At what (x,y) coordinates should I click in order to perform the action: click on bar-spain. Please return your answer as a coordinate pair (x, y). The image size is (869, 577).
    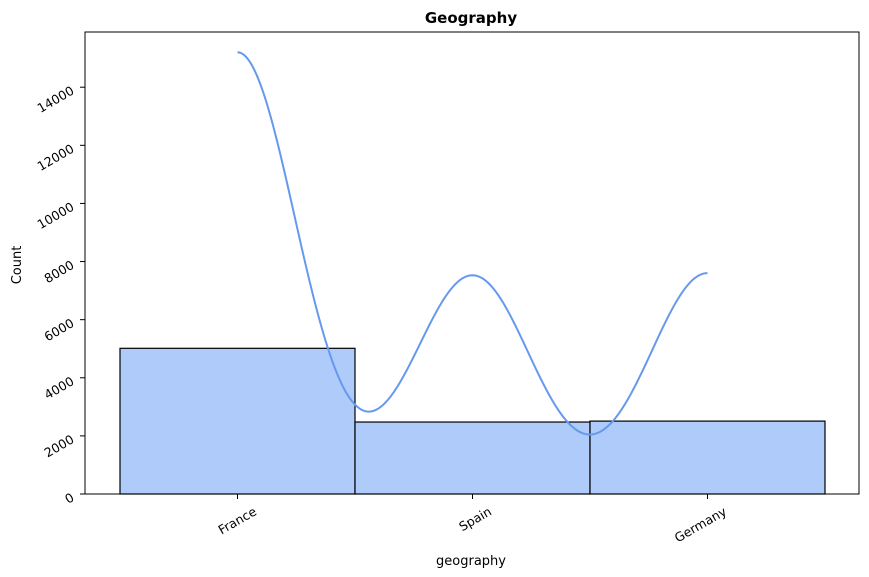
    Looking at the image, I should click on (472, 458).